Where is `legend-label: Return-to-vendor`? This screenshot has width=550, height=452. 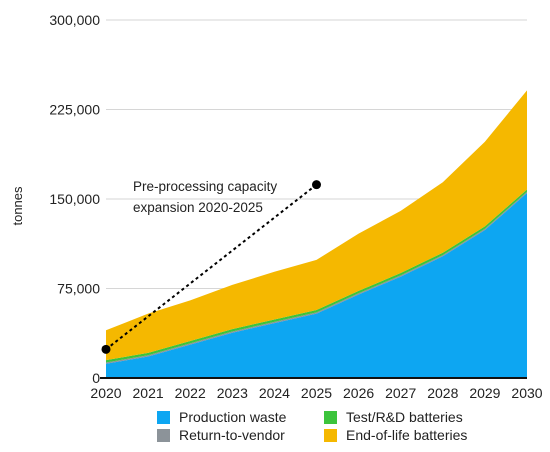
legend-label: Return-to-vendor is located at coordinates (232, 435).